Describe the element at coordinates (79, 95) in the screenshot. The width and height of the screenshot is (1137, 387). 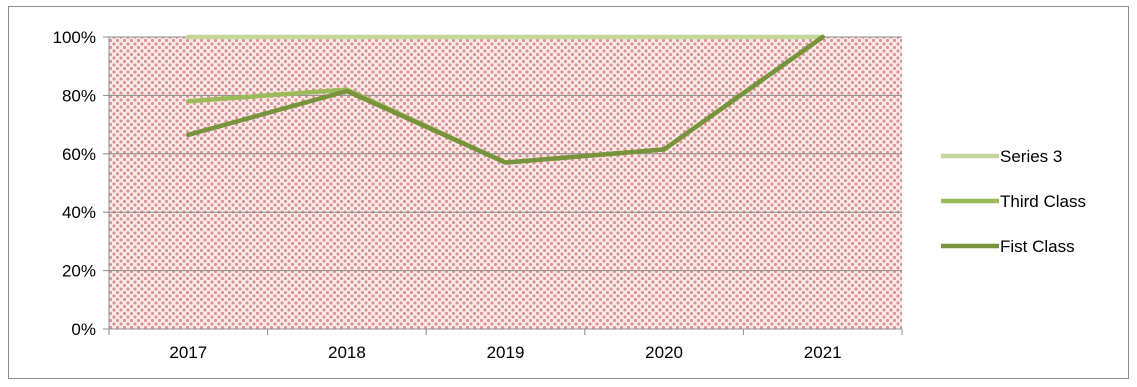
I see `y-tick-label: 80%` at that location.